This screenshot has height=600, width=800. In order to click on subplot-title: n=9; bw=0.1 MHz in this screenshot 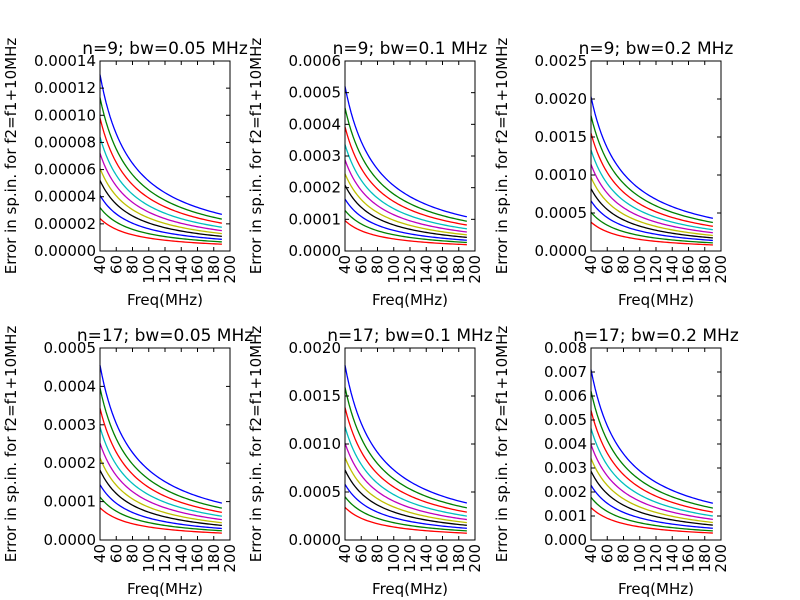, I will do `click(410, 49)`.